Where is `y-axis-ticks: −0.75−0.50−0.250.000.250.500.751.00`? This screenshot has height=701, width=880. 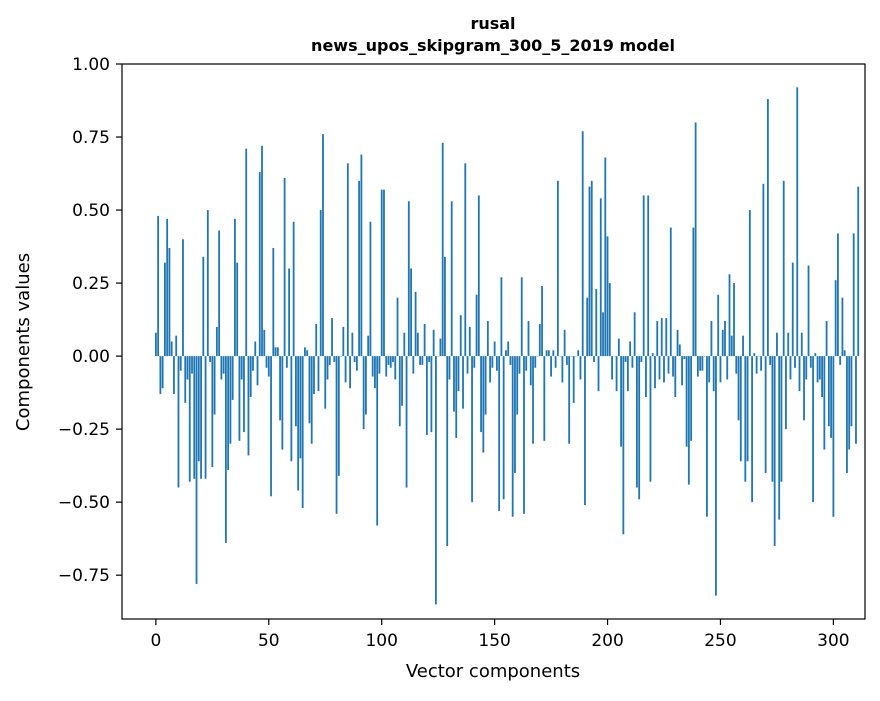
y-axis-ticks: −0.75−0.50−0.250.000.250.500.751.00 is located at coordinates (90, 320).